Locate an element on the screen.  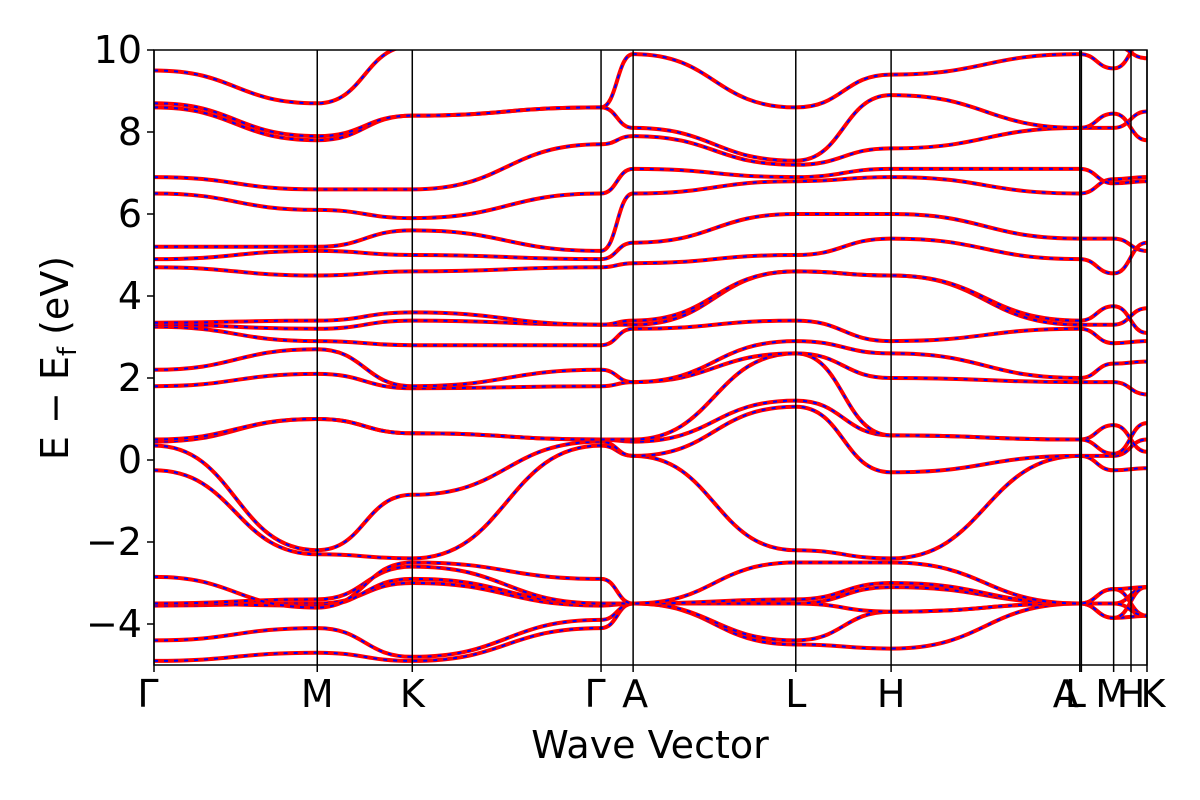
y-tick-label: 2 is located at coordinates (130, 378).